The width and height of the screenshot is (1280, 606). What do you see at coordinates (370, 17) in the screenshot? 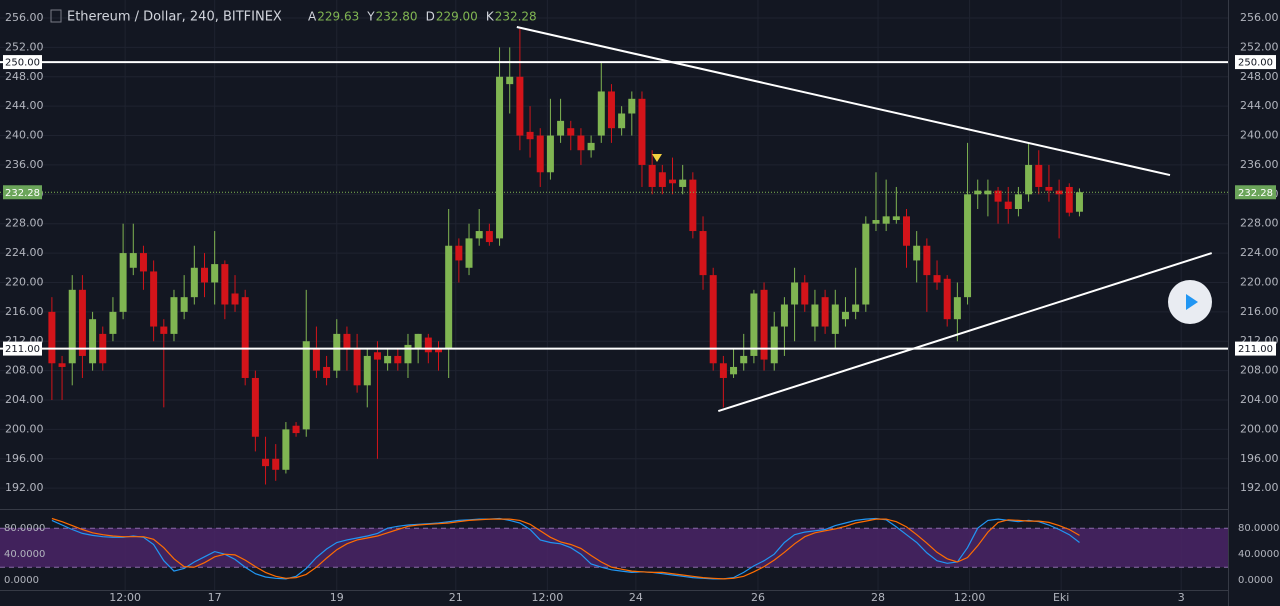
I see `legend-key: Y` at bounding box center [370, 17].